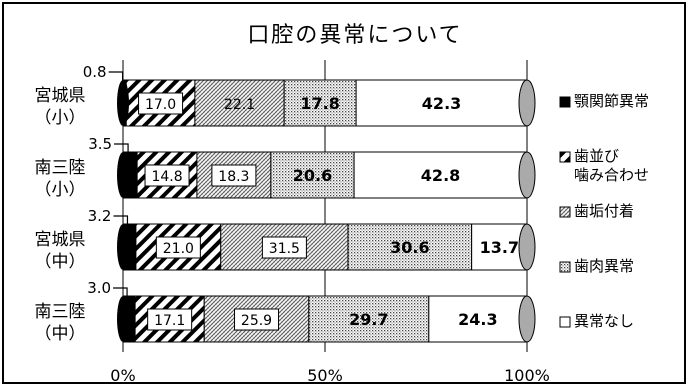 This screenshot has height=388, width=690. What do you see at coordinates (604, 211) in the screenshot?
I see `legend-label: 歯垢付着` at bounding box center [604, 211].